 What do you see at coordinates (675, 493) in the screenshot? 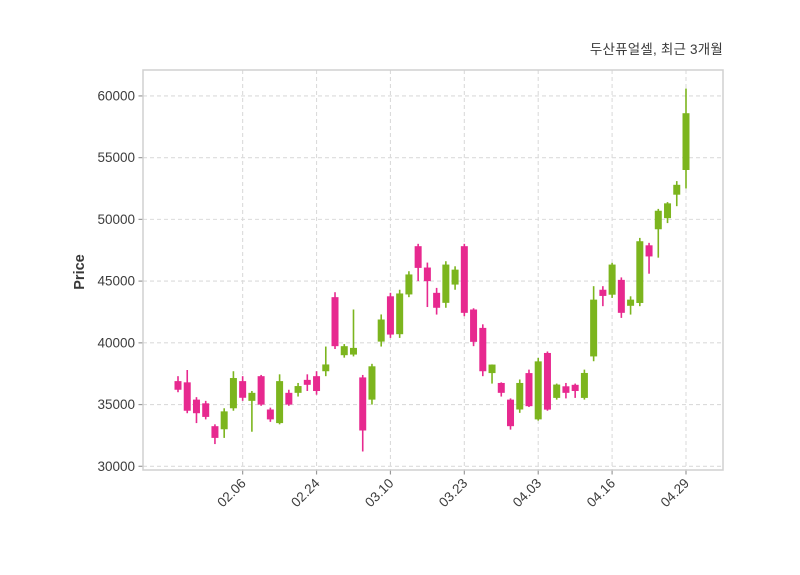
I see `x-tick-label: 04.29` at bounding box center [675, 493].